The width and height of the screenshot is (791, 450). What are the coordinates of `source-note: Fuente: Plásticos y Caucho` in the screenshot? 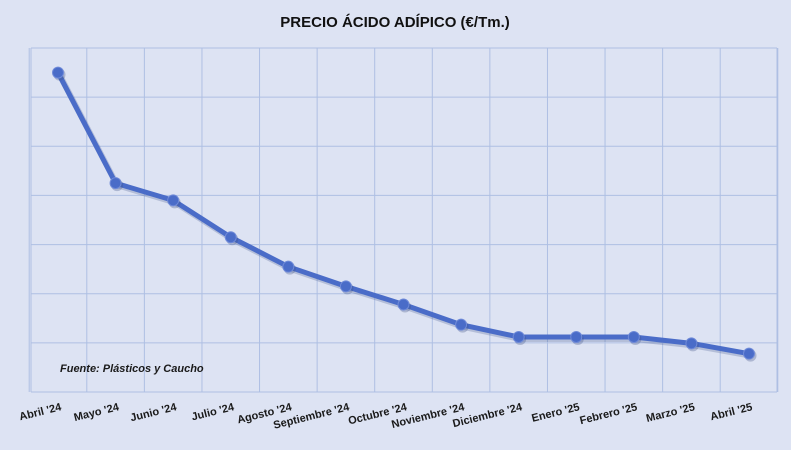 It's located at (132, 369).